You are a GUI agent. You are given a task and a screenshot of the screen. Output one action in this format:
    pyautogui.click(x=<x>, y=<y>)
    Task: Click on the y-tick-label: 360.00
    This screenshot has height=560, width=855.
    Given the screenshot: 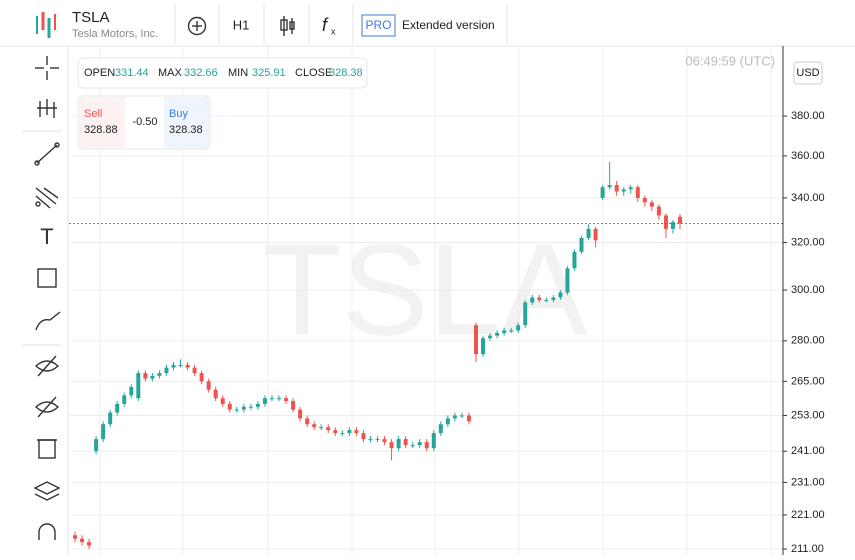 What is the action you would take?
    pyautogui.click(x=808, y=156)
    